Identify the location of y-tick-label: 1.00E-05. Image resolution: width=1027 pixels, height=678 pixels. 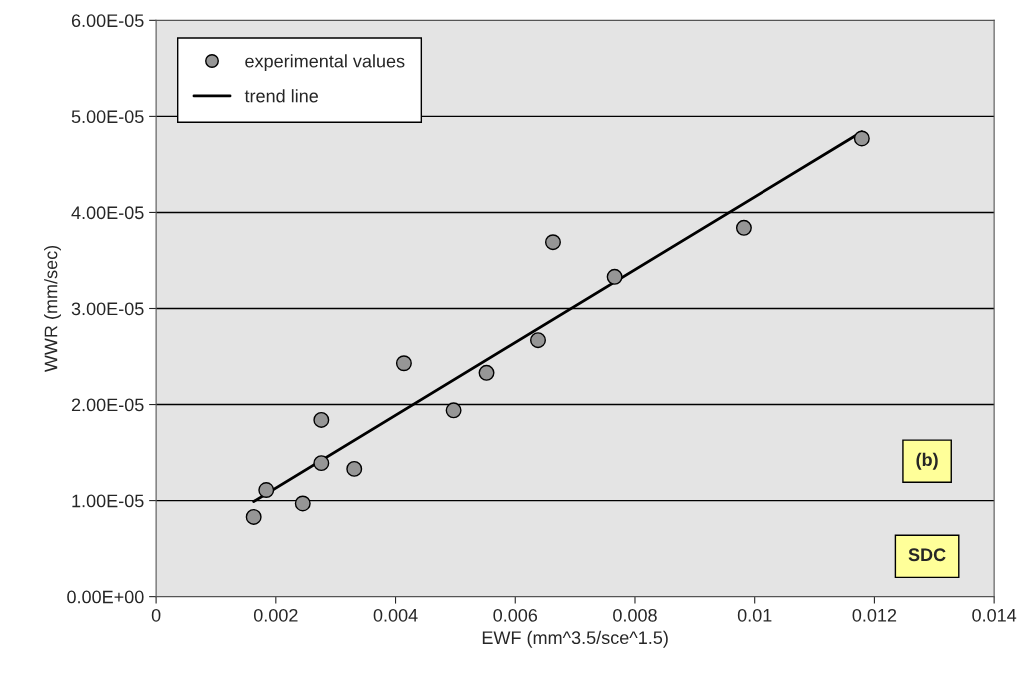
(108, 501).